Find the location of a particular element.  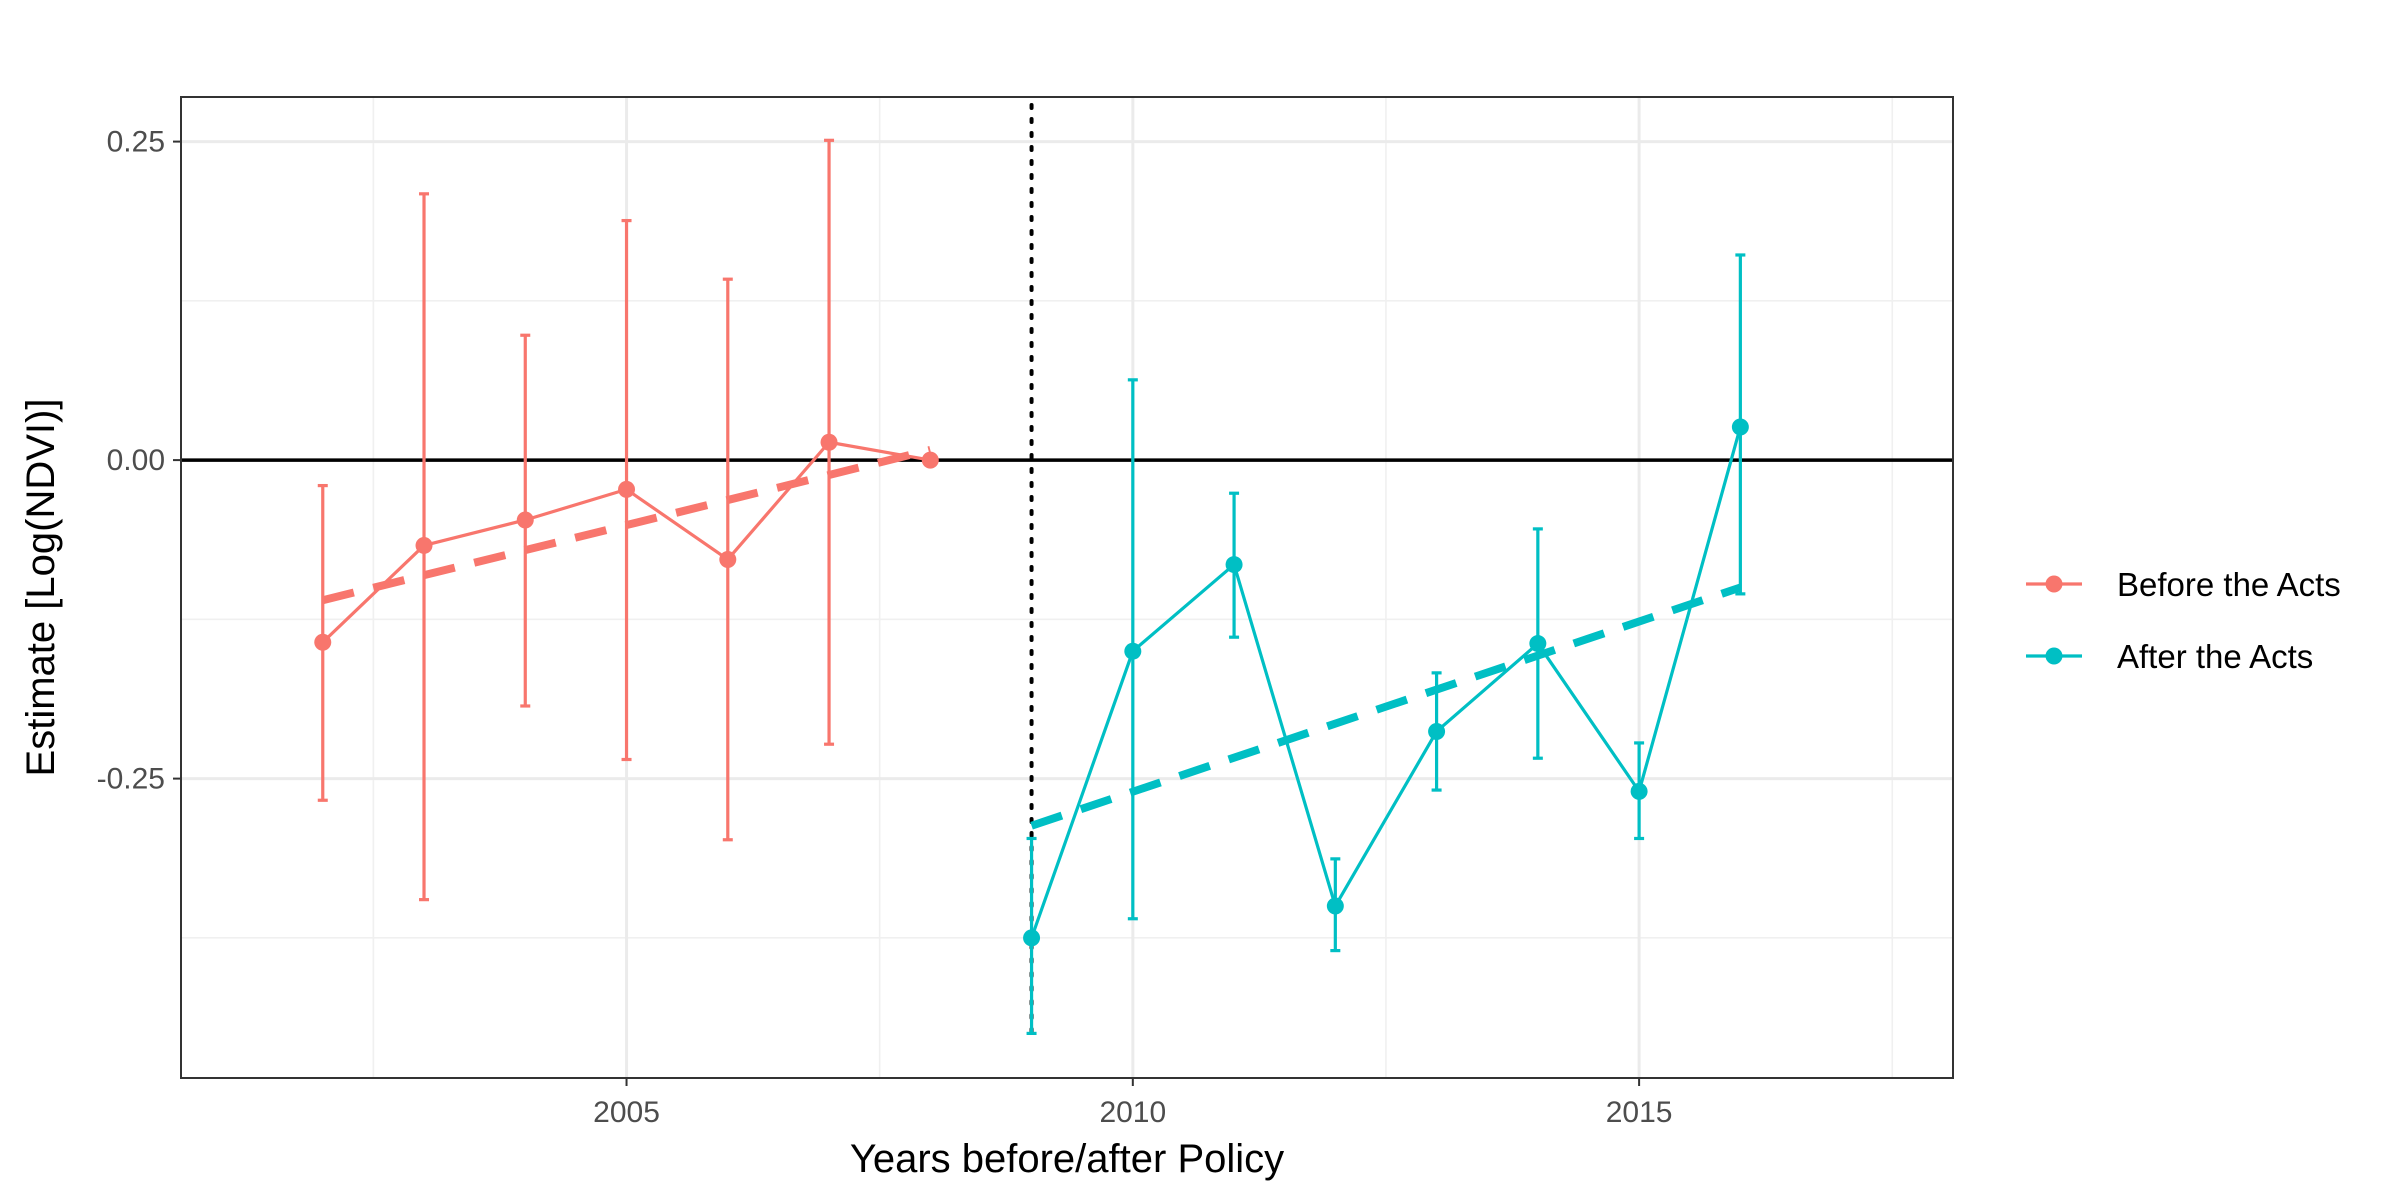

legend-item: Before the Acts is located at coordinates (2183, 584).